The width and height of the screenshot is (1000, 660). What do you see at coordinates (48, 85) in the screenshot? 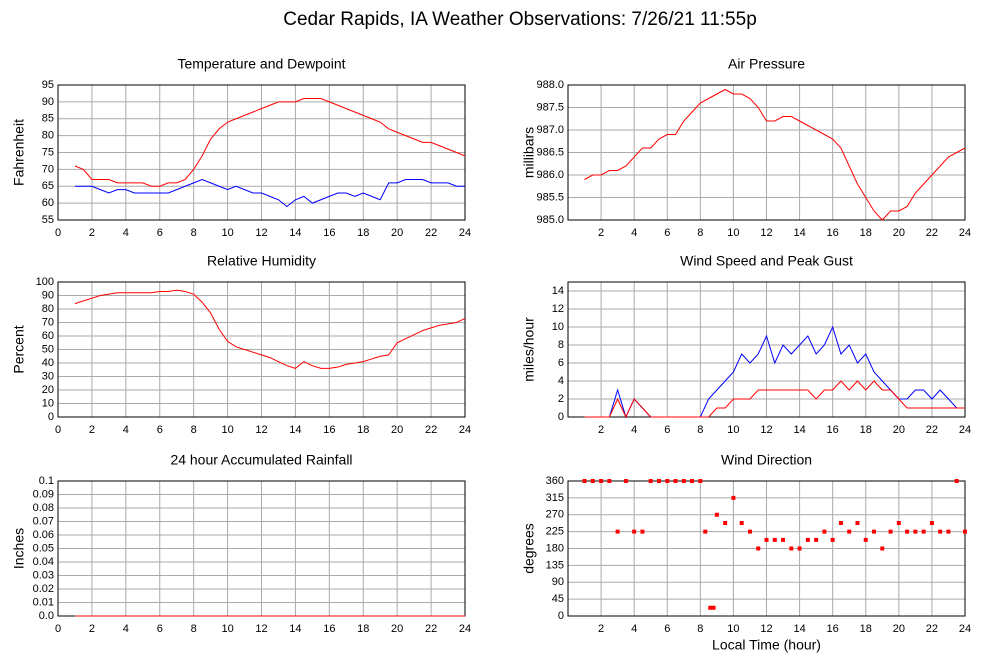
I see `y-tick-label: 95` at bounding box center [48, 85].